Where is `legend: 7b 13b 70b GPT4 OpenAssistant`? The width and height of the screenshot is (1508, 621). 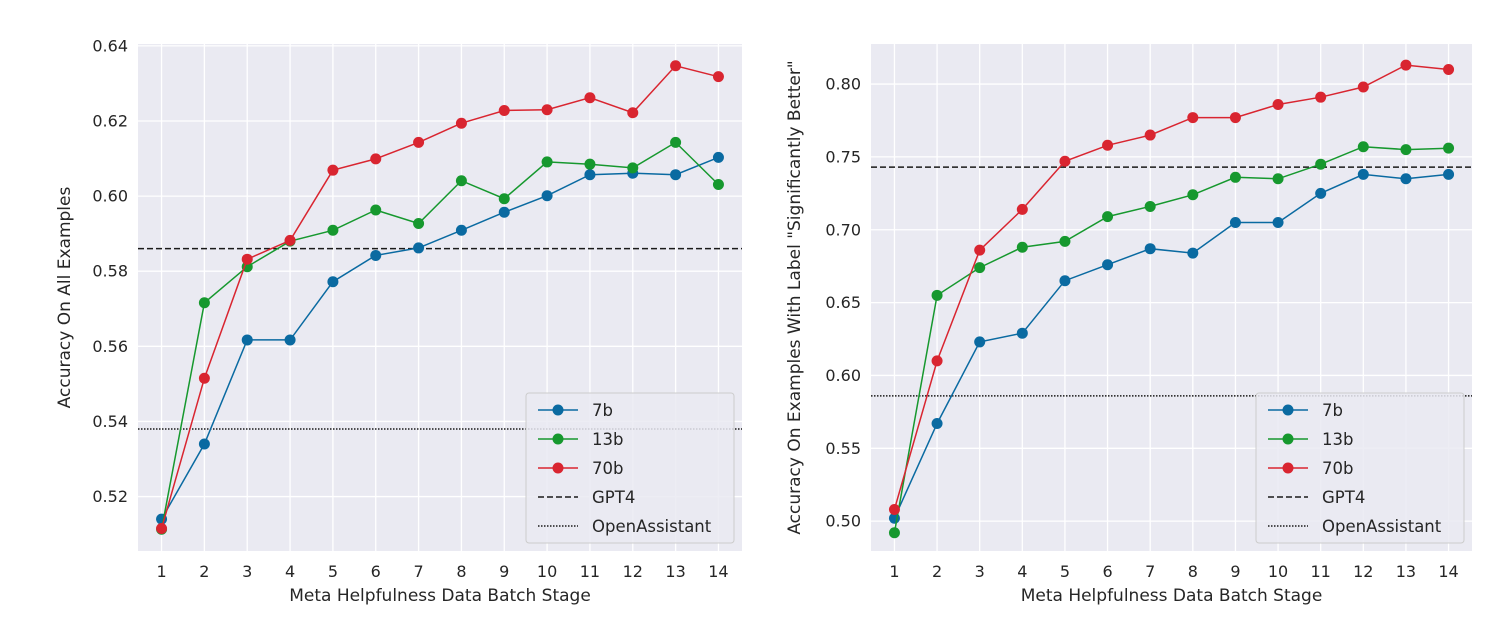 legend: 7b 13b 70b GPT4 OpenAssistant is located at coordinates (630, 468).